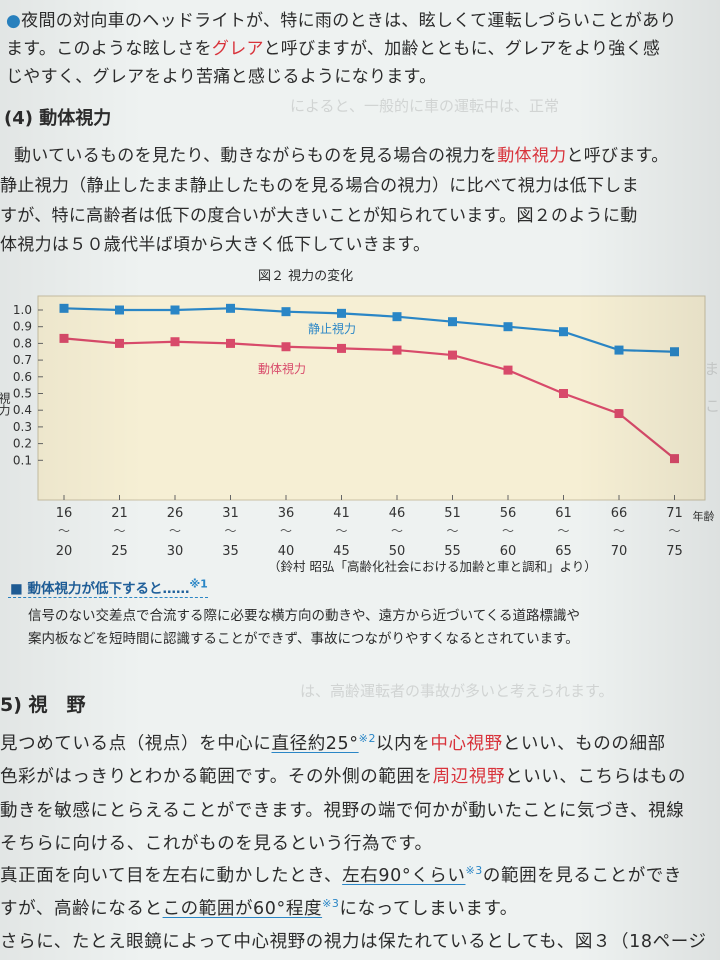 This screenshot has width=720, height=960. Describe the element at coordinates (22, 394) in the screenshot. I see `y-tick-label: 0.5` at that location.